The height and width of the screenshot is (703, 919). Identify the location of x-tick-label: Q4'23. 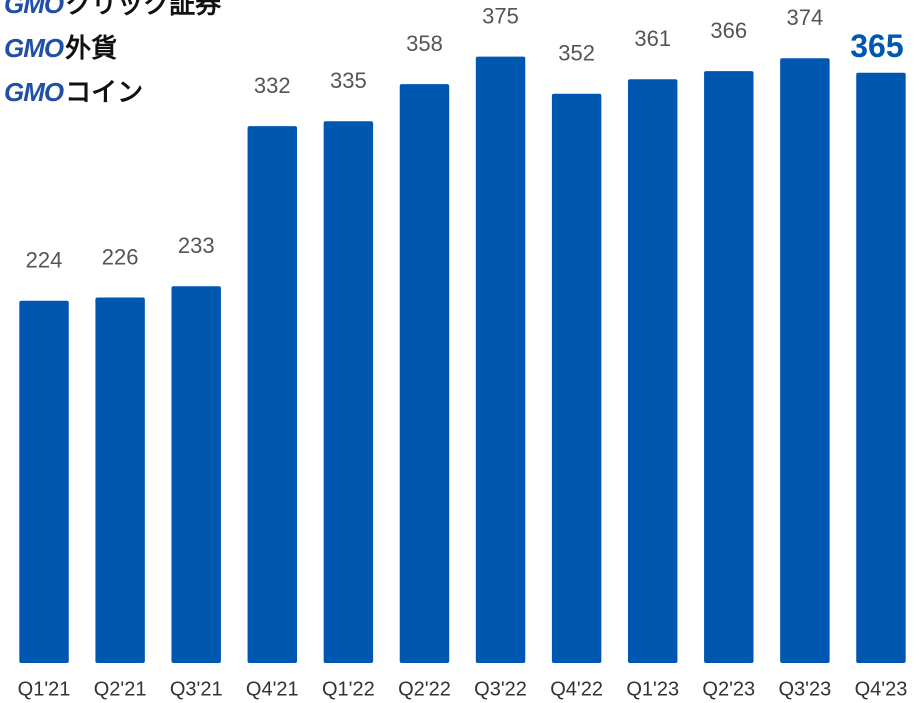
(881, 689).